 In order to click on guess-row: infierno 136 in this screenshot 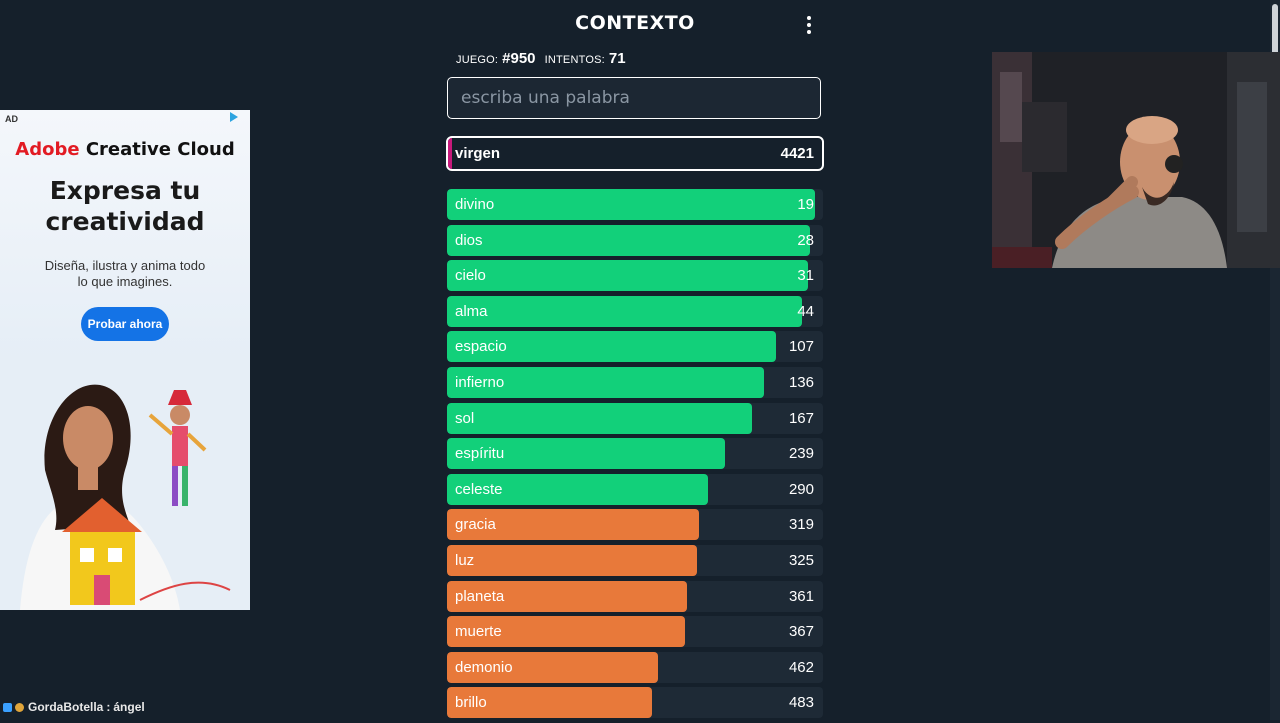, I will do `click(635, 382)`.